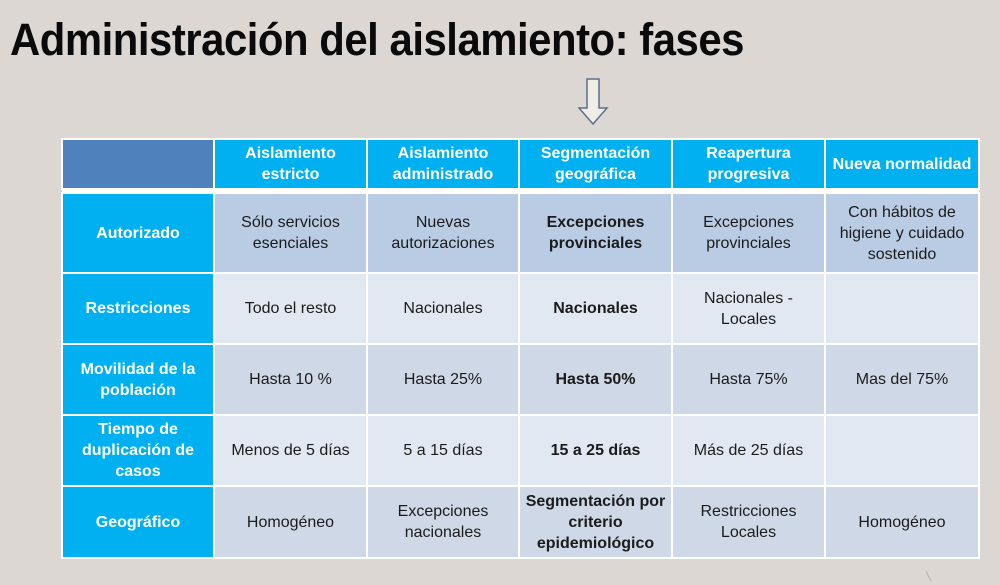  What do you see at coordinates (595, 379) in the screenshot?
I see `table-cell-highlighted: Hasta 50%` at bounding box center [595, 379].